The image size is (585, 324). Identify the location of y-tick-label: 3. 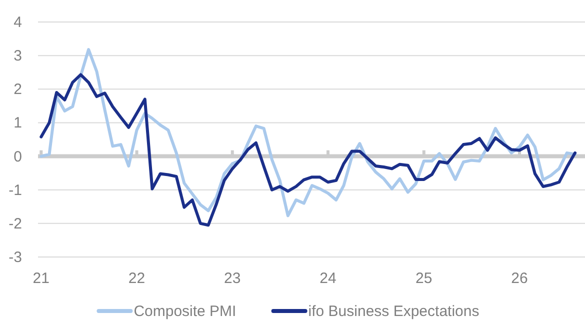
(18, 56).